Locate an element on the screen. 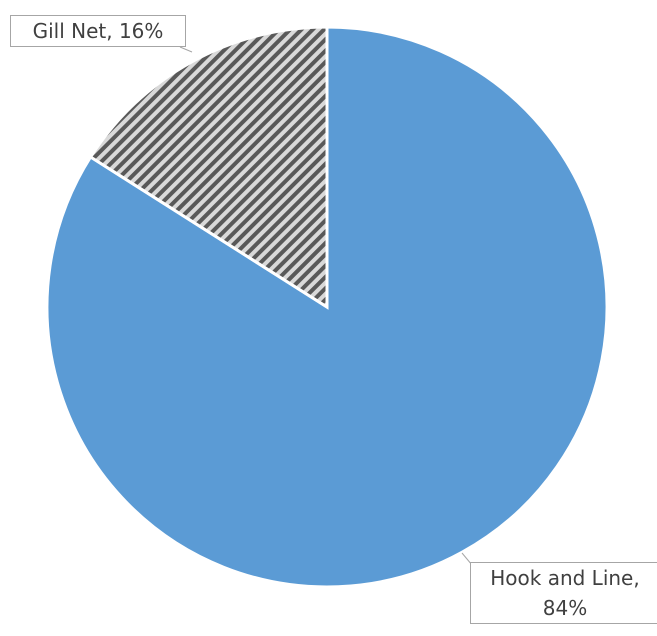 This screenshot has height=636, width=657. leader-line is located at coordinates (186, 49).